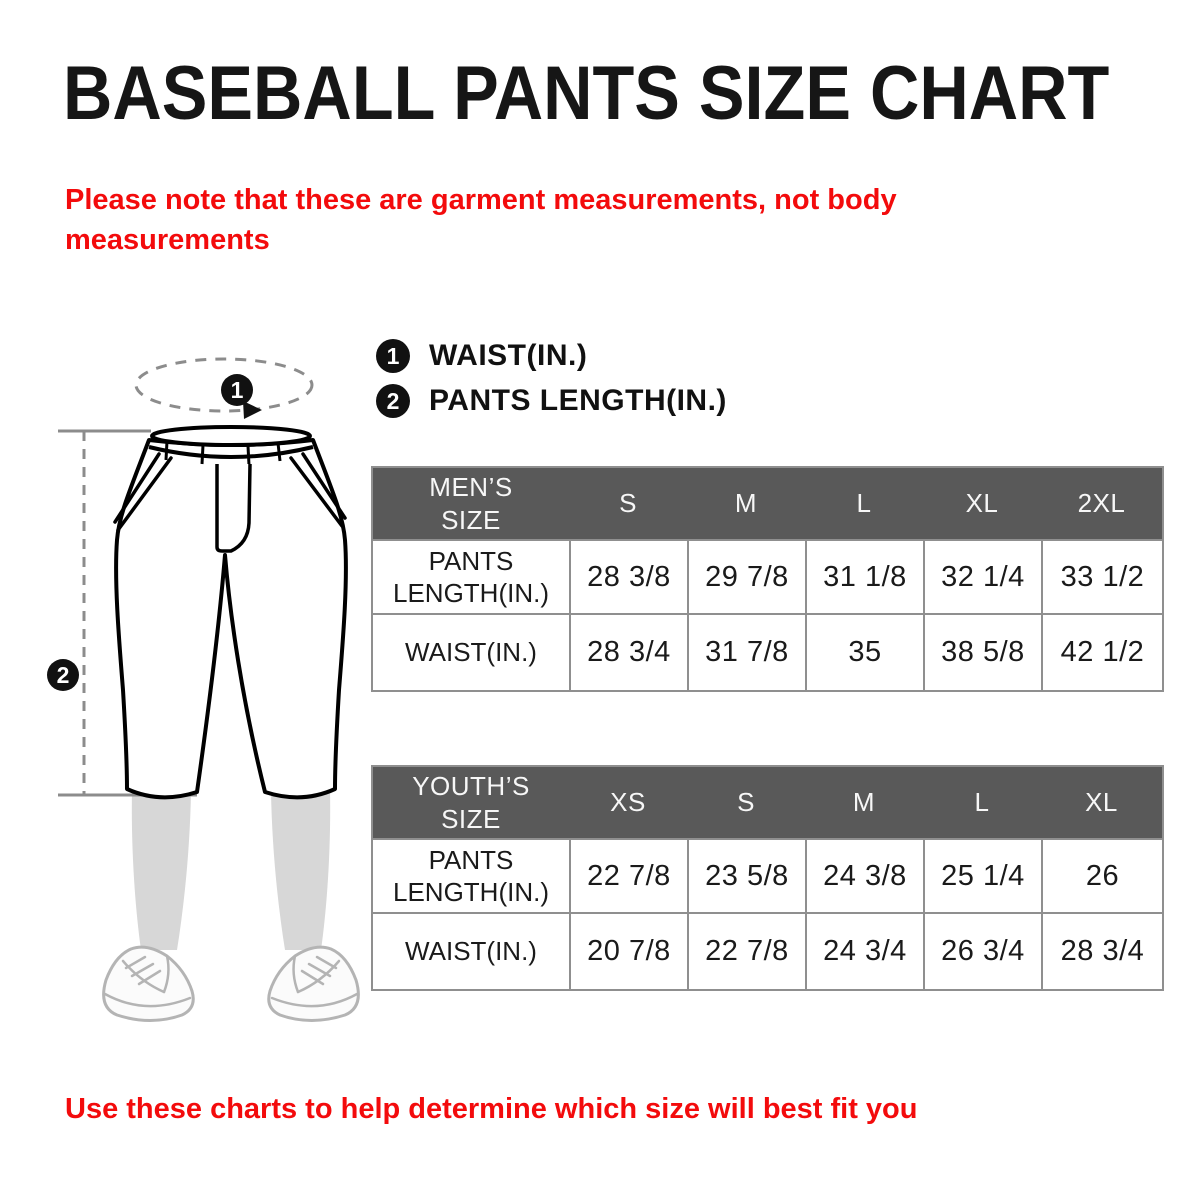 This screenshot has width=1200, height=1200. I want to click on table-cell: 42 1/2, so click(1101, 651).